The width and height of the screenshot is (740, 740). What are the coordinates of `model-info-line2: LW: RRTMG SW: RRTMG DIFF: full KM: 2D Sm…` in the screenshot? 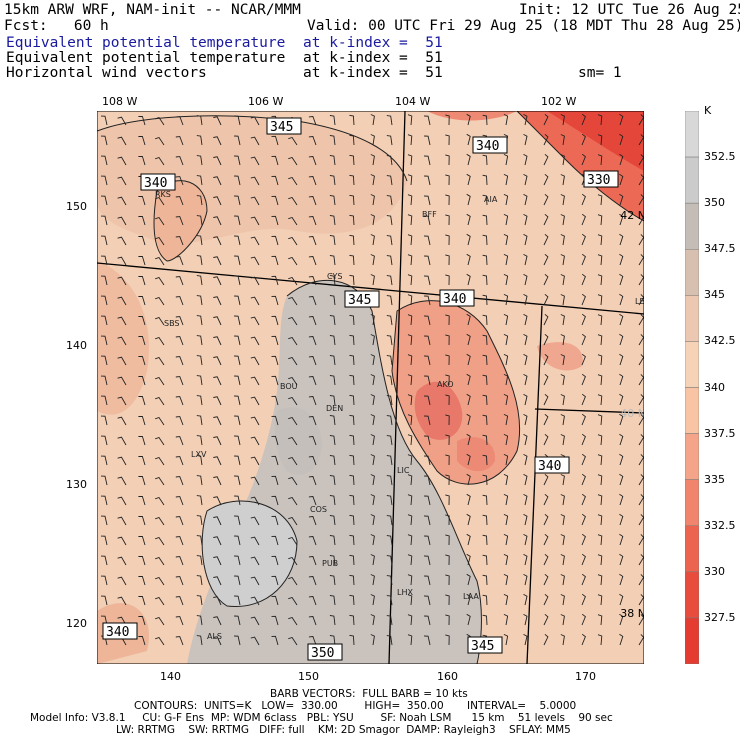 It's located at (343, 730).